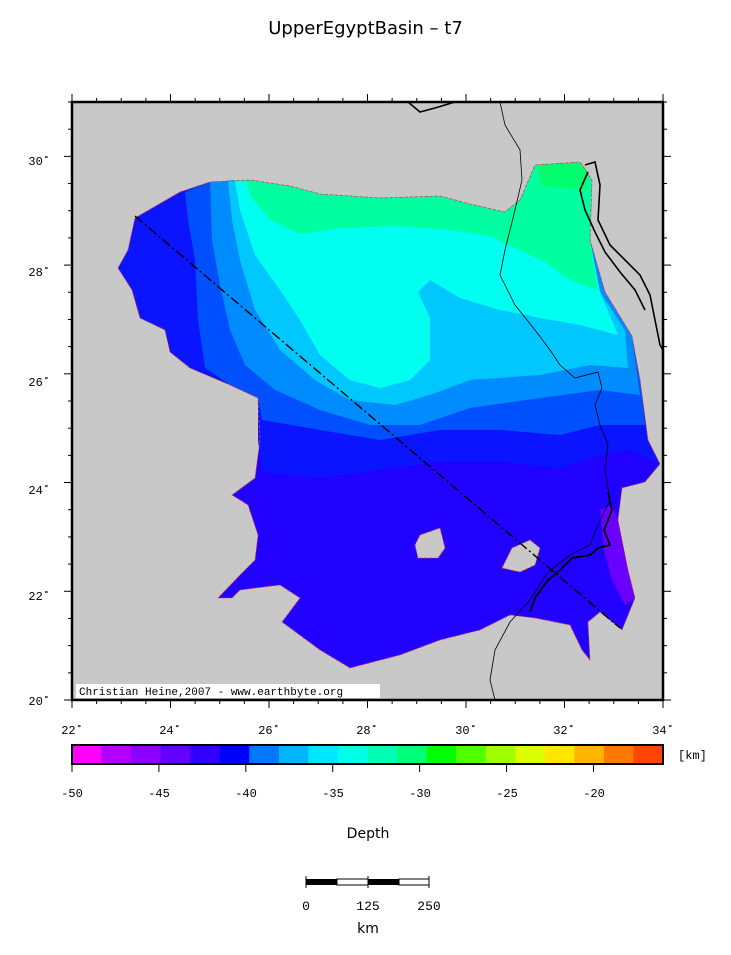 The width and height of the screenshot is (731, 955). I want to click on scale-bar, so click(367, 882).